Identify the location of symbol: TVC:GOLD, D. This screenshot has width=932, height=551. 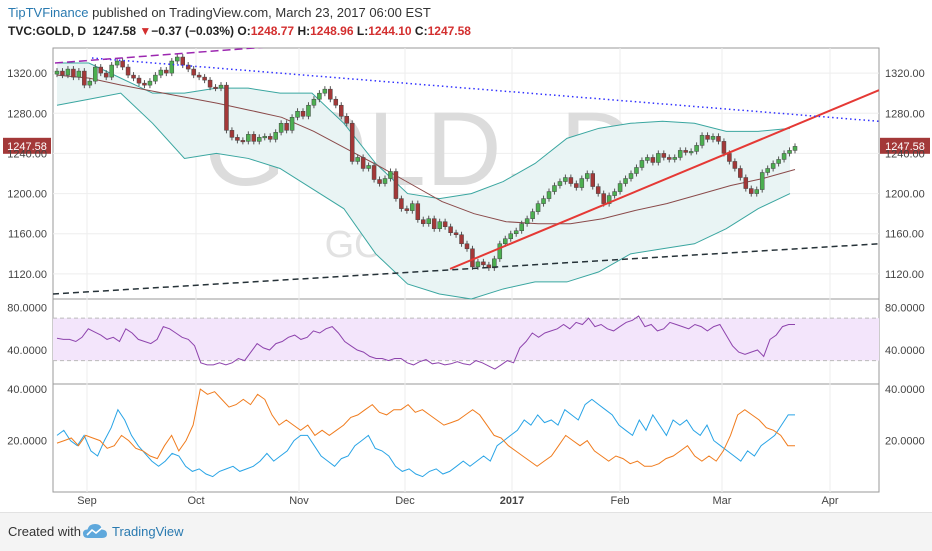
(47, 31).